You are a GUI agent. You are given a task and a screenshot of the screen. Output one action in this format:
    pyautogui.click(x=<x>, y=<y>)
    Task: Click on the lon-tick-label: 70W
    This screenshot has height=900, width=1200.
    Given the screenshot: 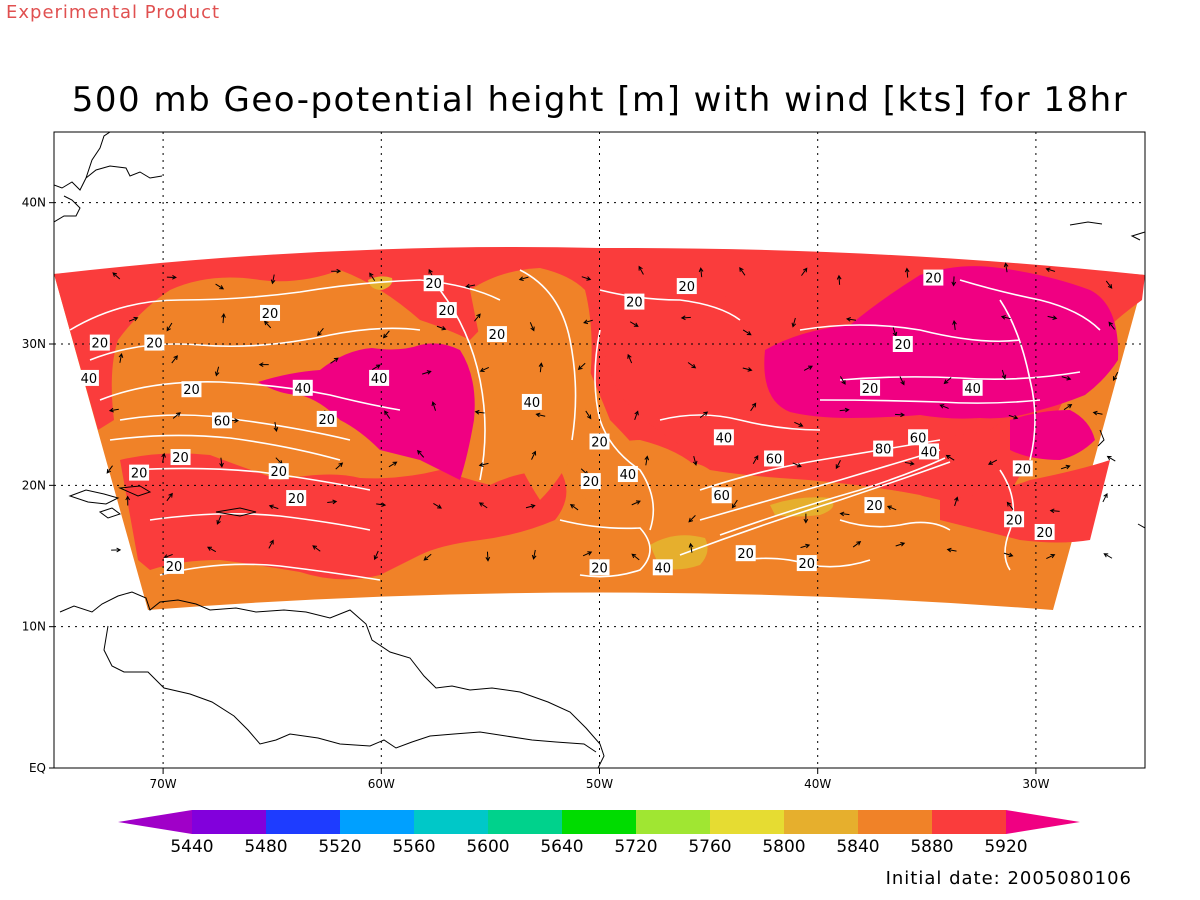 What is the action you would take?
    pyautogui.click(x=163, y=784)
    